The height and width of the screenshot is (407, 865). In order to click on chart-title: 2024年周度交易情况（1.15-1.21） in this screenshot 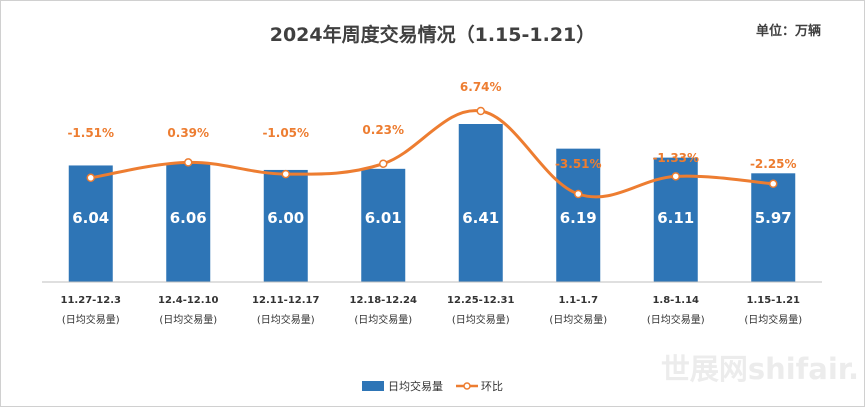, I will do `click(432, 35)`.